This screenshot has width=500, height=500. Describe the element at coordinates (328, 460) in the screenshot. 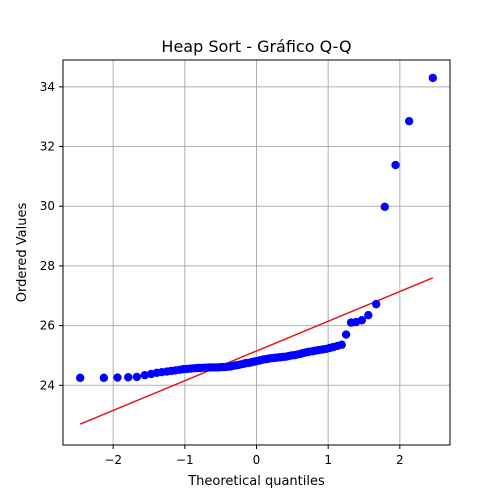

I see `x-tick-label: 1` at that location.